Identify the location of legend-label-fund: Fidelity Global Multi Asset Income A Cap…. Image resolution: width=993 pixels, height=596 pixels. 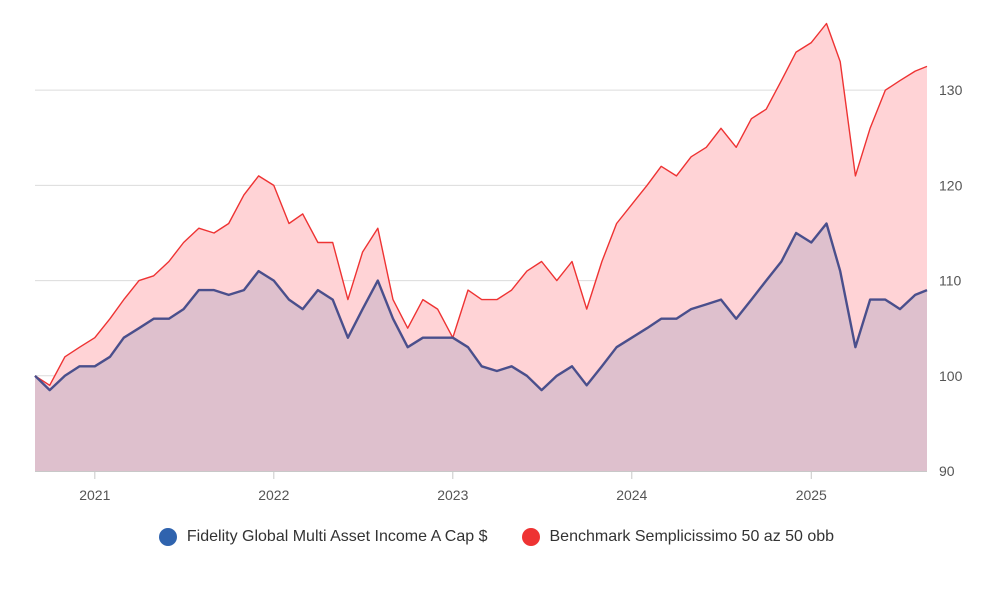
(337, 536).